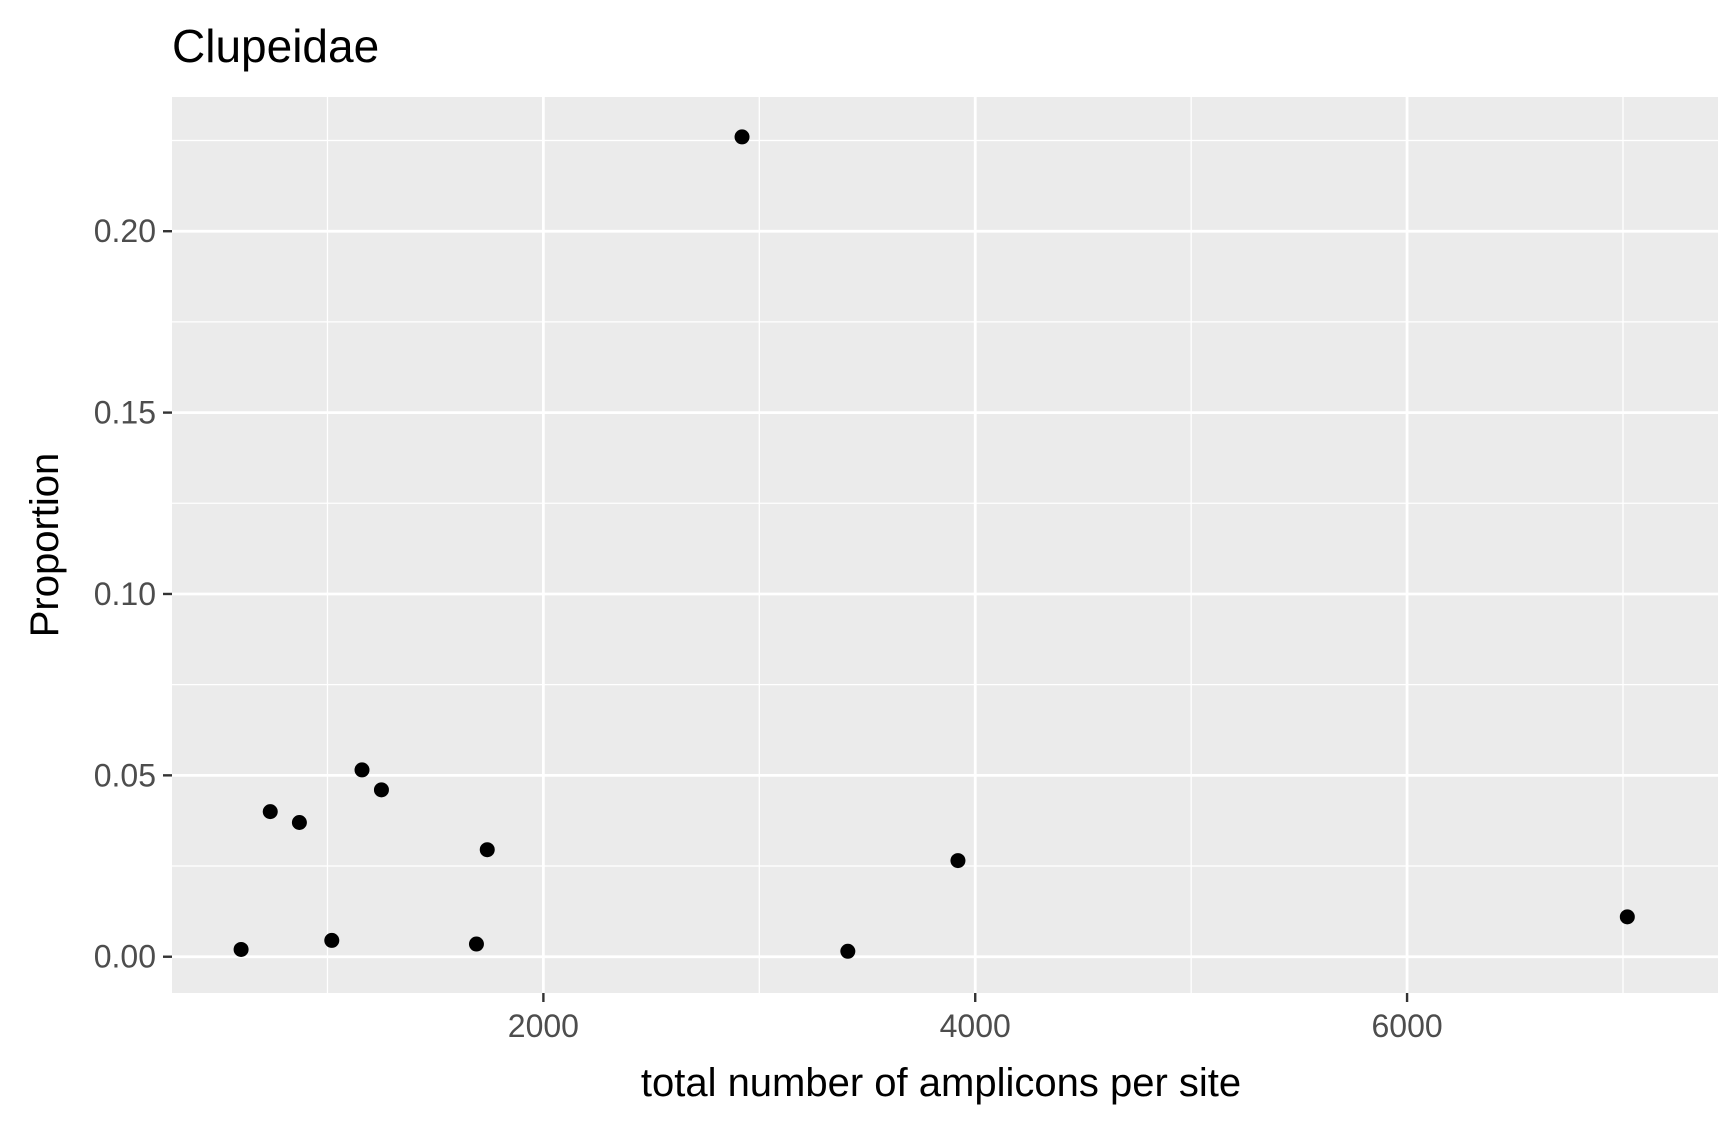 This screenshot has width=1728, height=1130. I want to click on x-axis: 2000 4000 6000, so click(975, 1018).